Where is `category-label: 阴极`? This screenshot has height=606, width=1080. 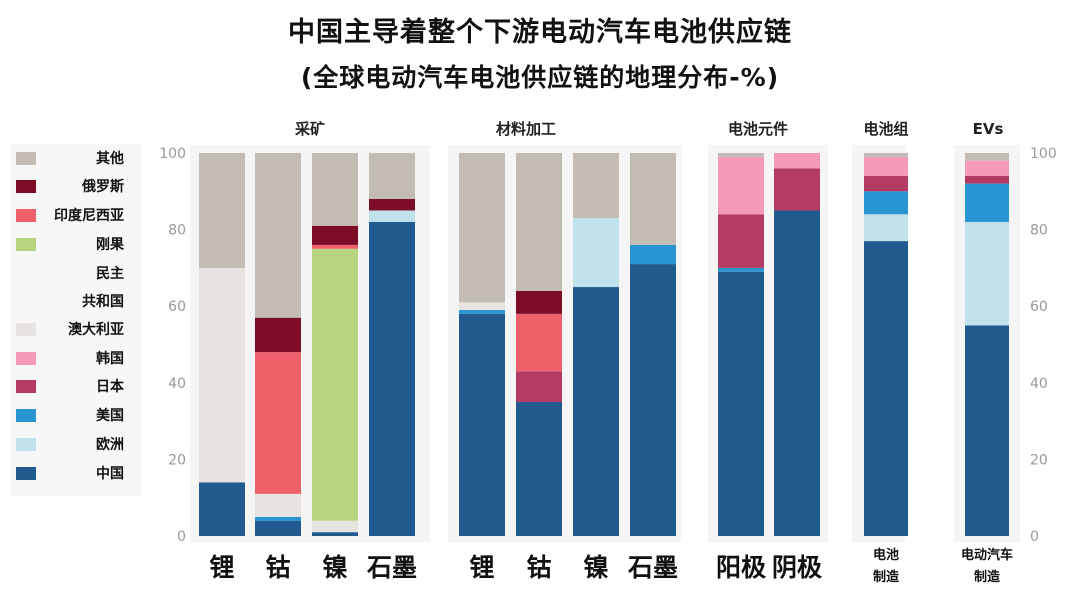
category-label: 阴极 is located at coordinates (797, 567).